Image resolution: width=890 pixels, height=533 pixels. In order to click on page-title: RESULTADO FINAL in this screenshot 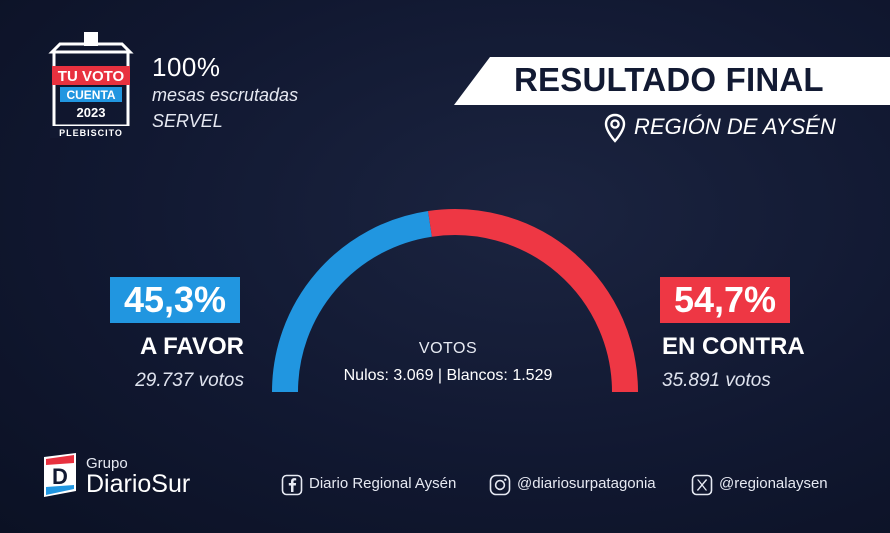, I will do `click(669, 79)`.